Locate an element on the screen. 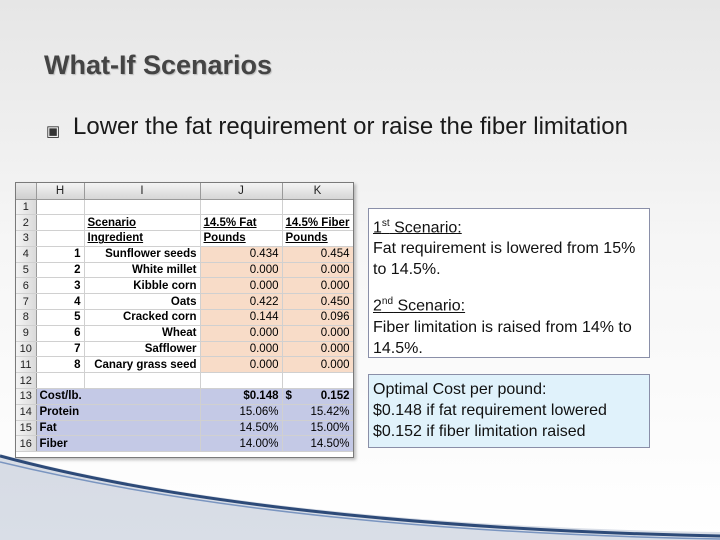 This screenshot has height=540, width=720. row-header: 14 is located at coordinates (26, 412).